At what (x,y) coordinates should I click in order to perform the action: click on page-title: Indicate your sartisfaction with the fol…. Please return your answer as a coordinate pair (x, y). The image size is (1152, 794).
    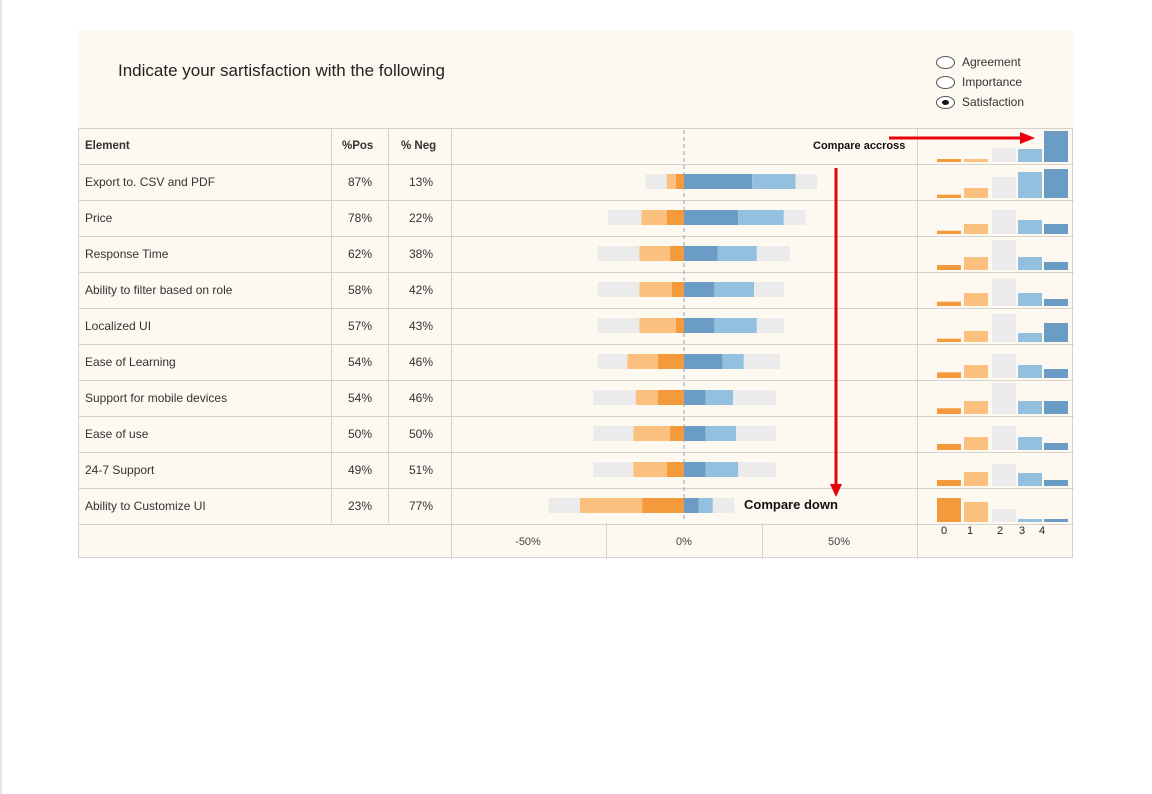
    Looking at the image, I should click on (281, 70).